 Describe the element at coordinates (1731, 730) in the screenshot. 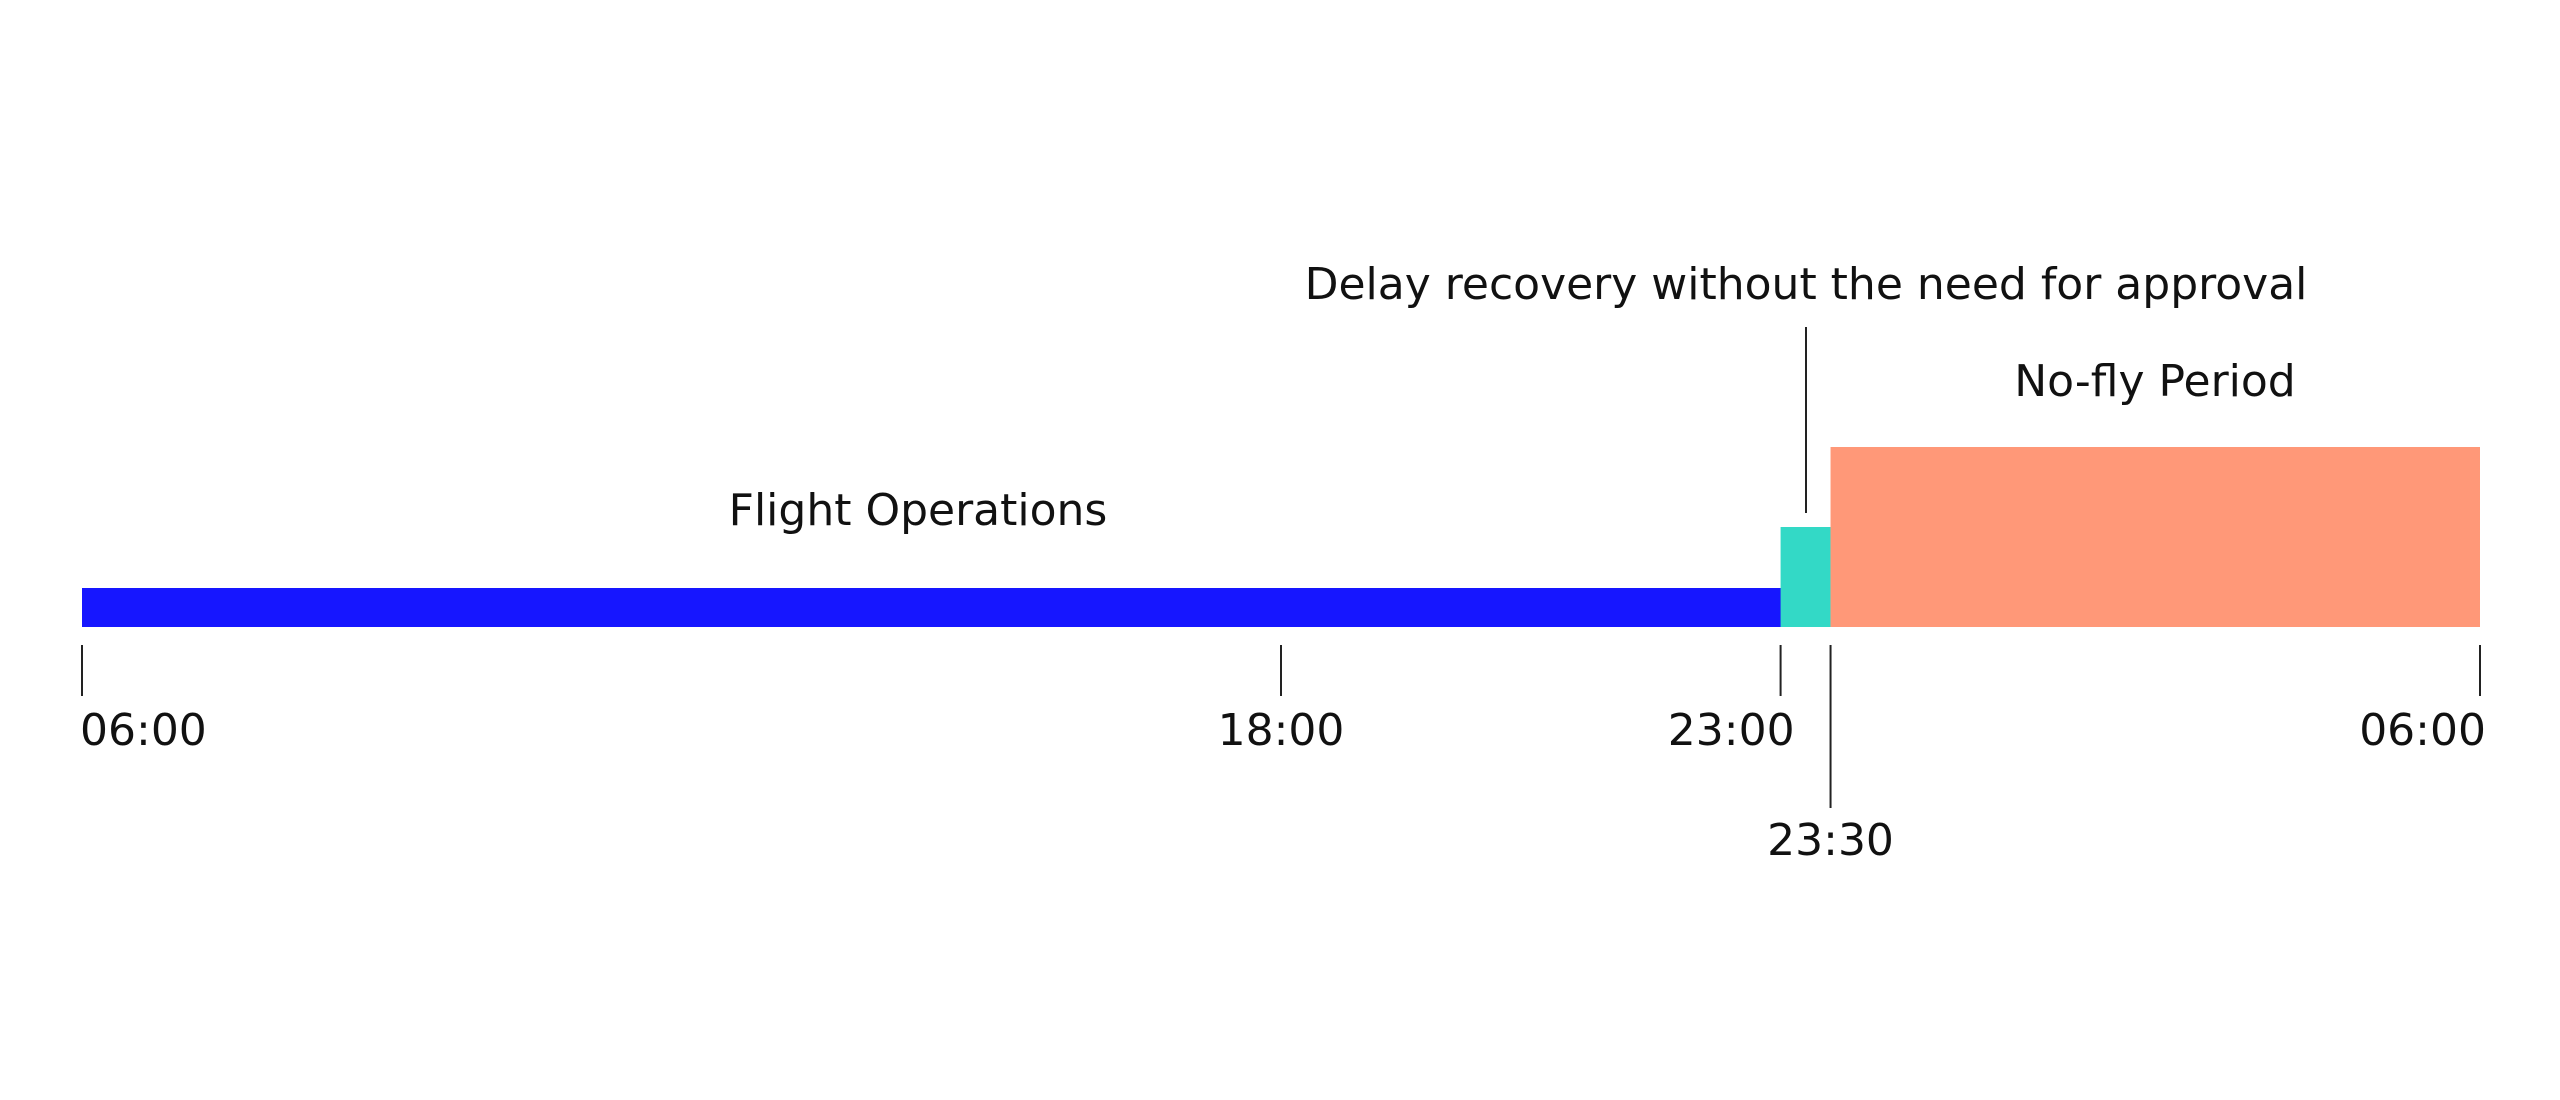

I see `tick-label: 23:00` at that location.